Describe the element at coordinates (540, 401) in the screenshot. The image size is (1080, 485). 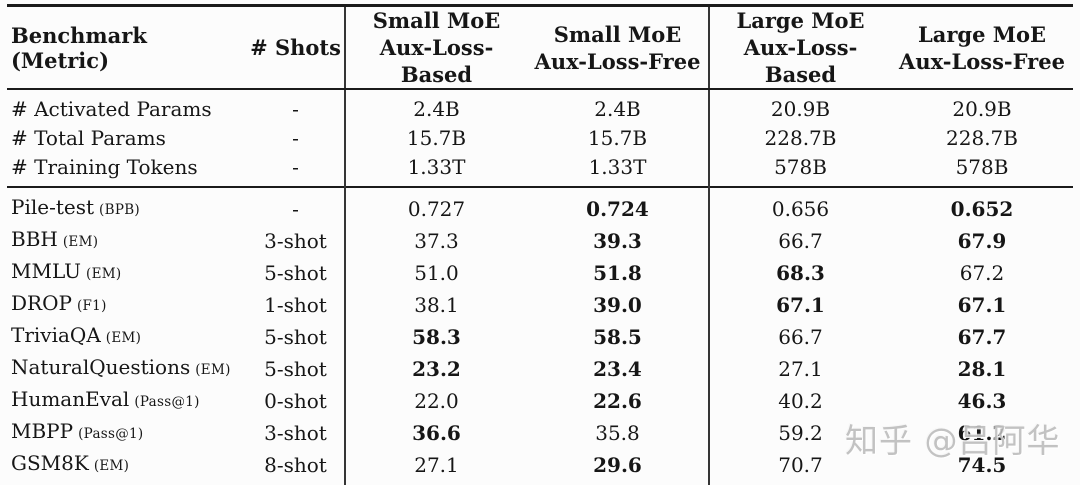
I see `table-row: HumanEval (Pass@1) 0-shot 22.0 22.6 40.2 46.3` at that location.